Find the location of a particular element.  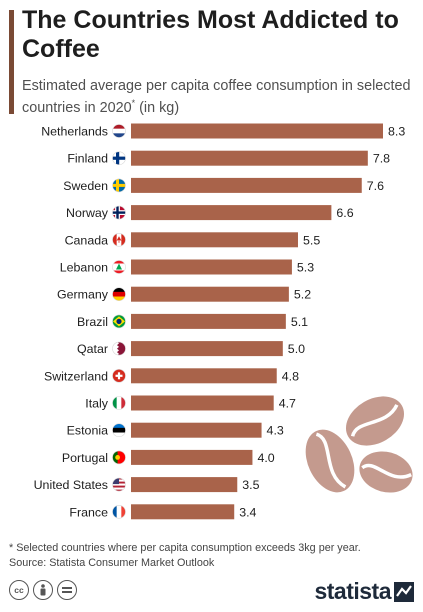

bar-estonia is located at coordinates (196, 430).